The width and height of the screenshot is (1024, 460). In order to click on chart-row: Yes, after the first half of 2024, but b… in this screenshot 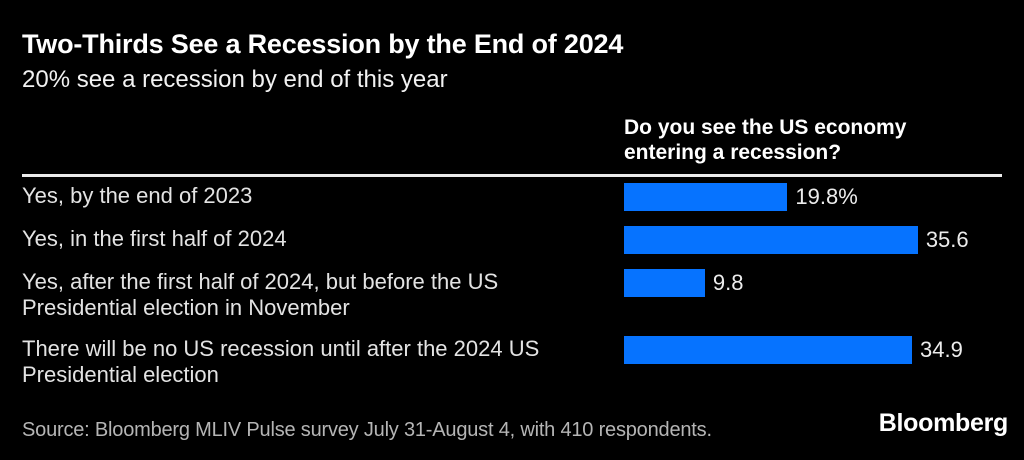, I will do `click(512, 295)`.